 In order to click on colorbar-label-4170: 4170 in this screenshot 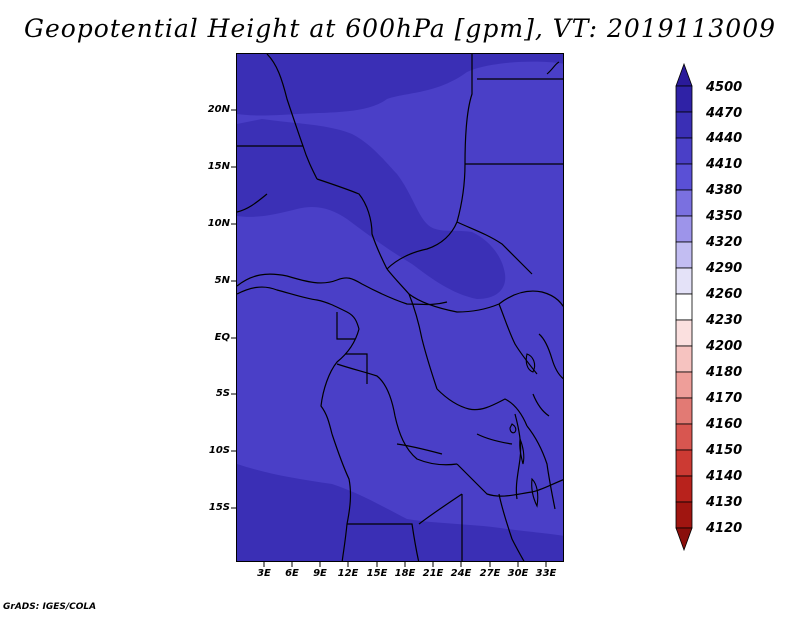, I will do `click(724, 398)`.